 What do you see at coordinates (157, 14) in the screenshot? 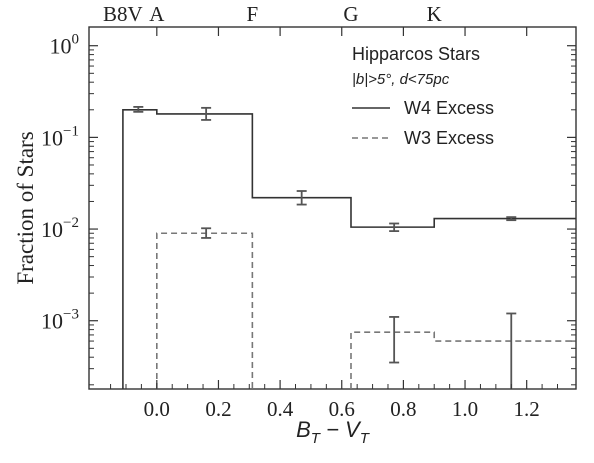
I see `spectral-type-label: A` at bounding box center [157, 14].